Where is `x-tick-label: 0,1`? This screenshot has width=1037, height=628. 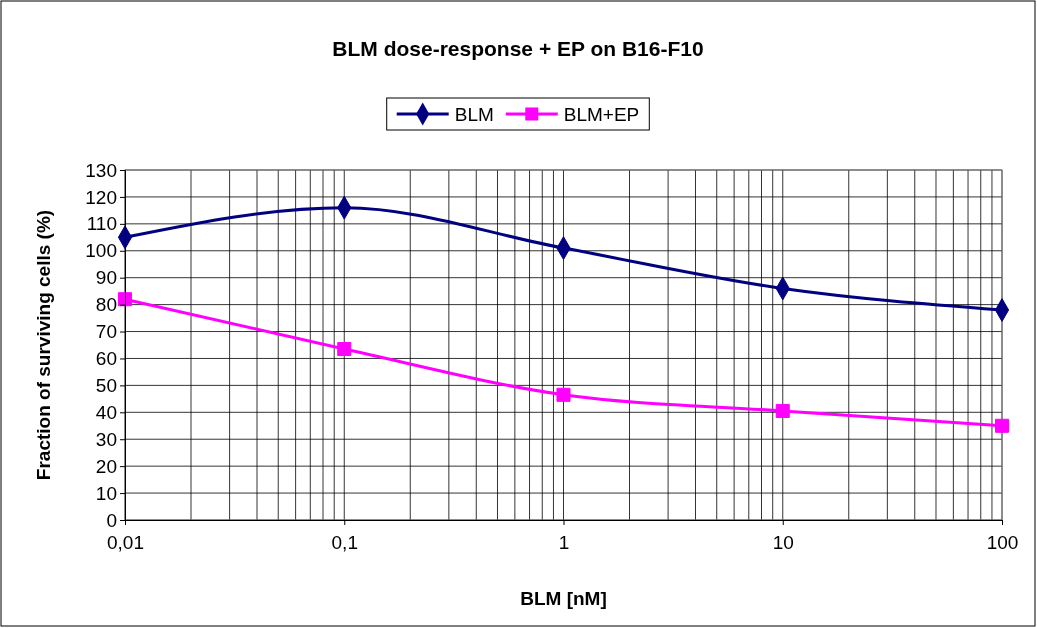
x-tick-label: 0,1 is located at coordinates (344, 542).